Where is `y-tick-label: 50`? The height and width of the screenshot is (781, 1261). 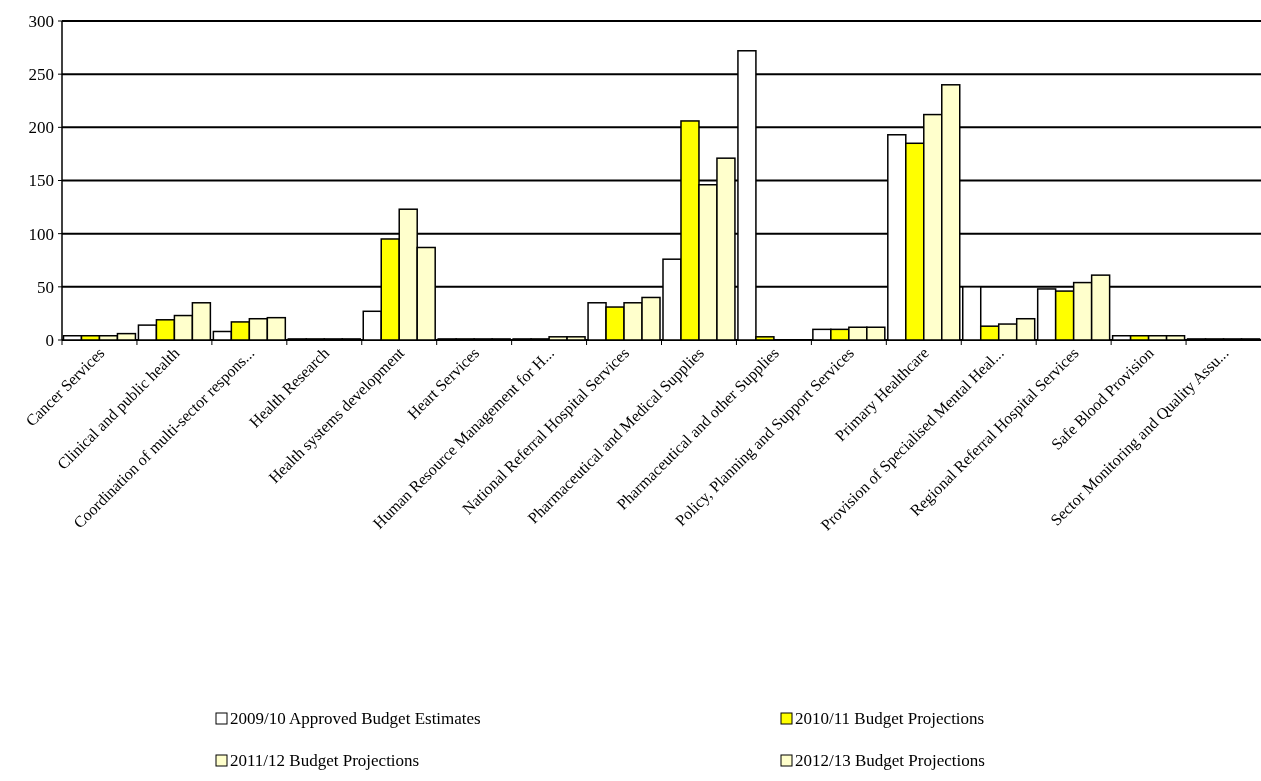
y-tick-label: 50 is located at coordinates (45, 287).